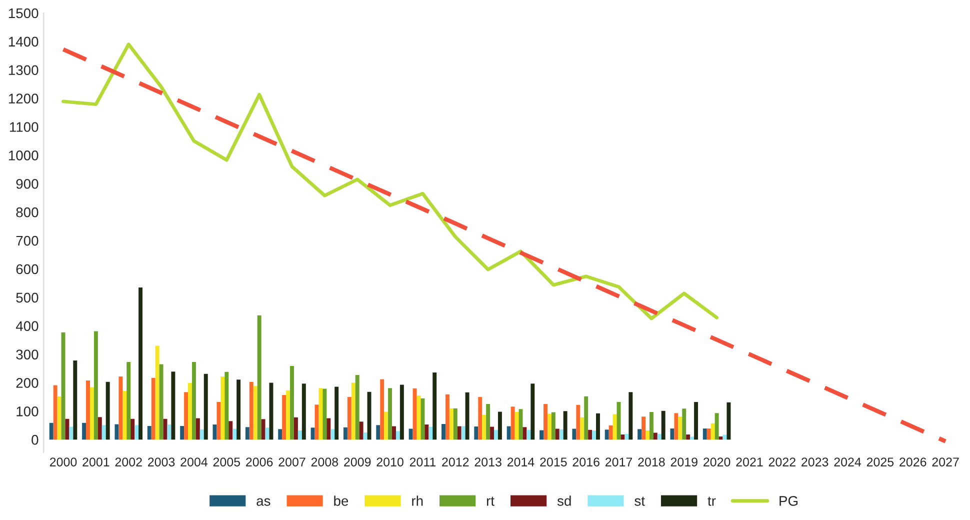 This screenshot has width=970, height=520. Describe the element at coordinates (27, 297) in the screenshot. I see `y-tick-label: 500` at that location.